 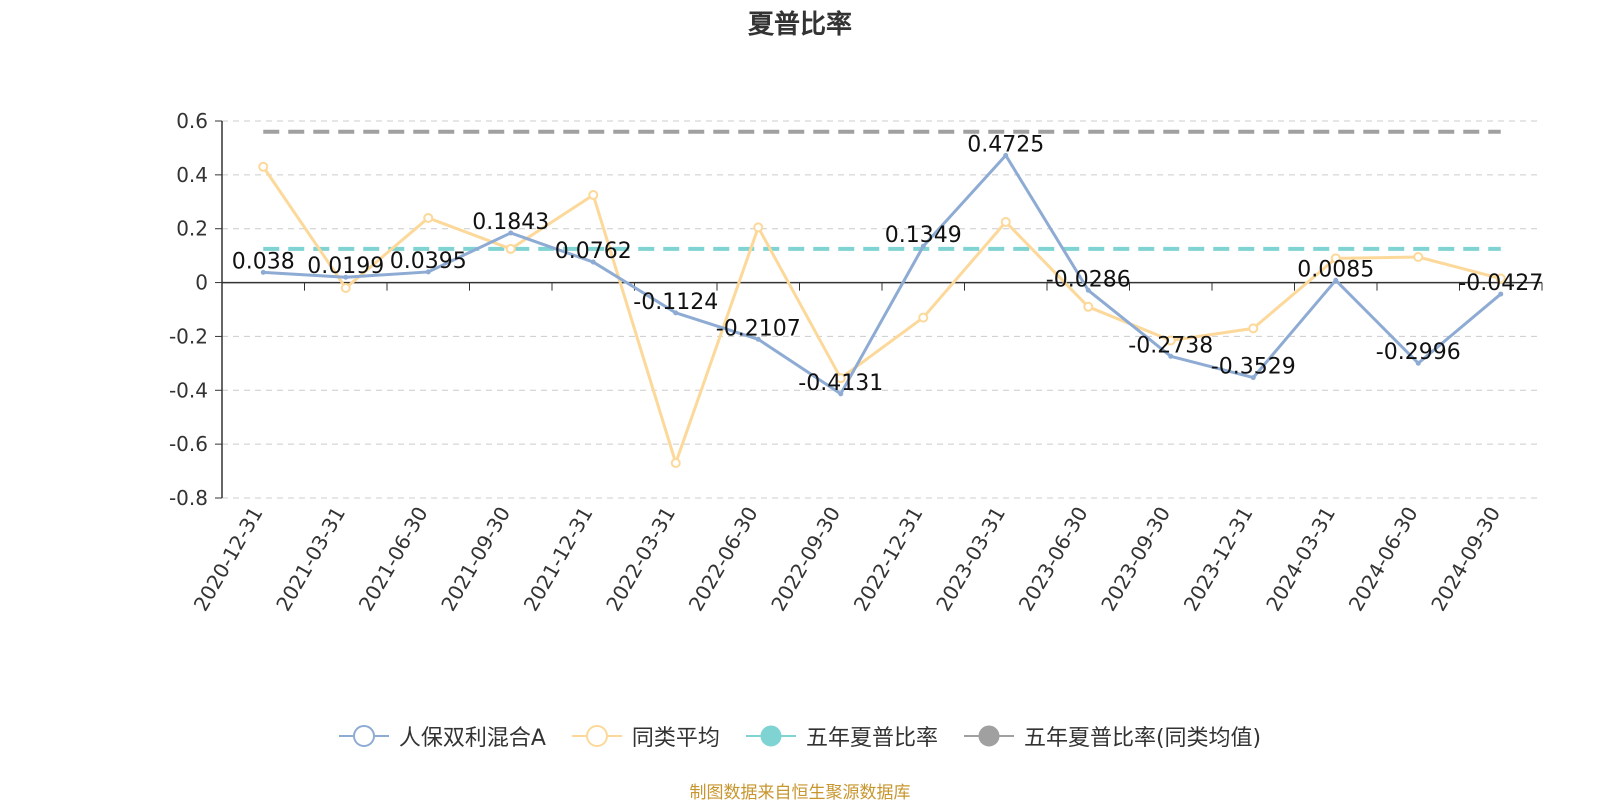 What do you see at coordinates (882, 190) in the screenshot?
I see `reference-lines` at bounding box center [882, 190].